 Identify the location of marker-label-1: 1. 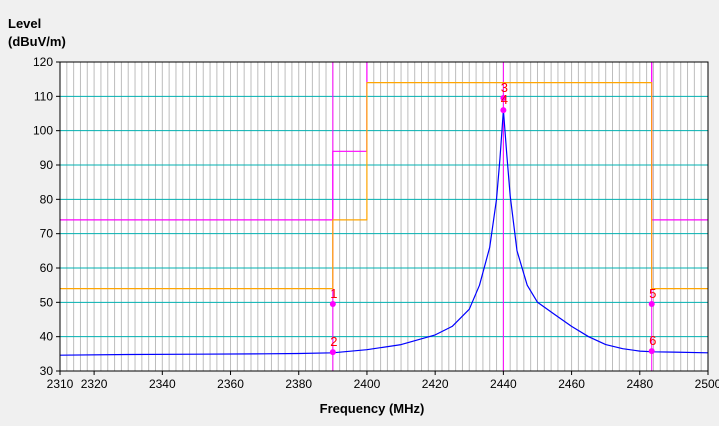
(333, 293).